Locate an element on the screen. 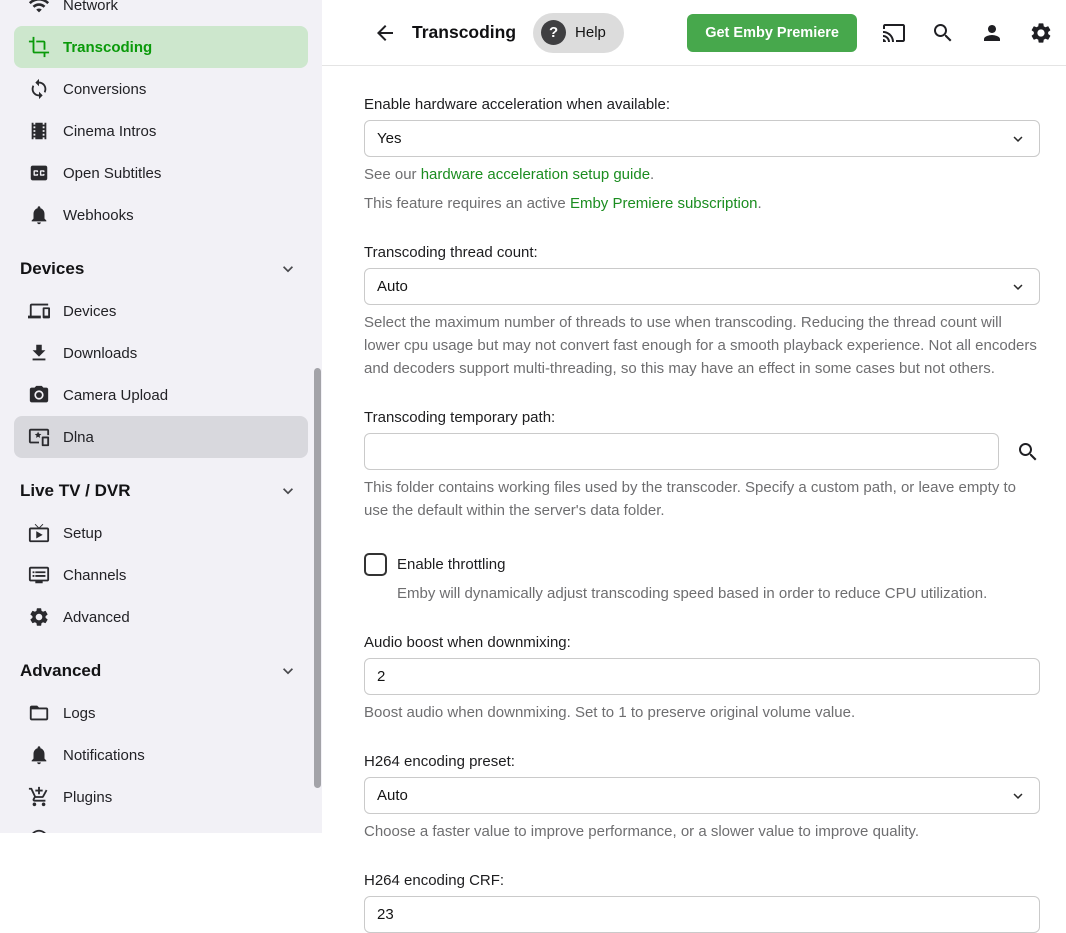  wifi-icon is located at coordinates (39, 8).